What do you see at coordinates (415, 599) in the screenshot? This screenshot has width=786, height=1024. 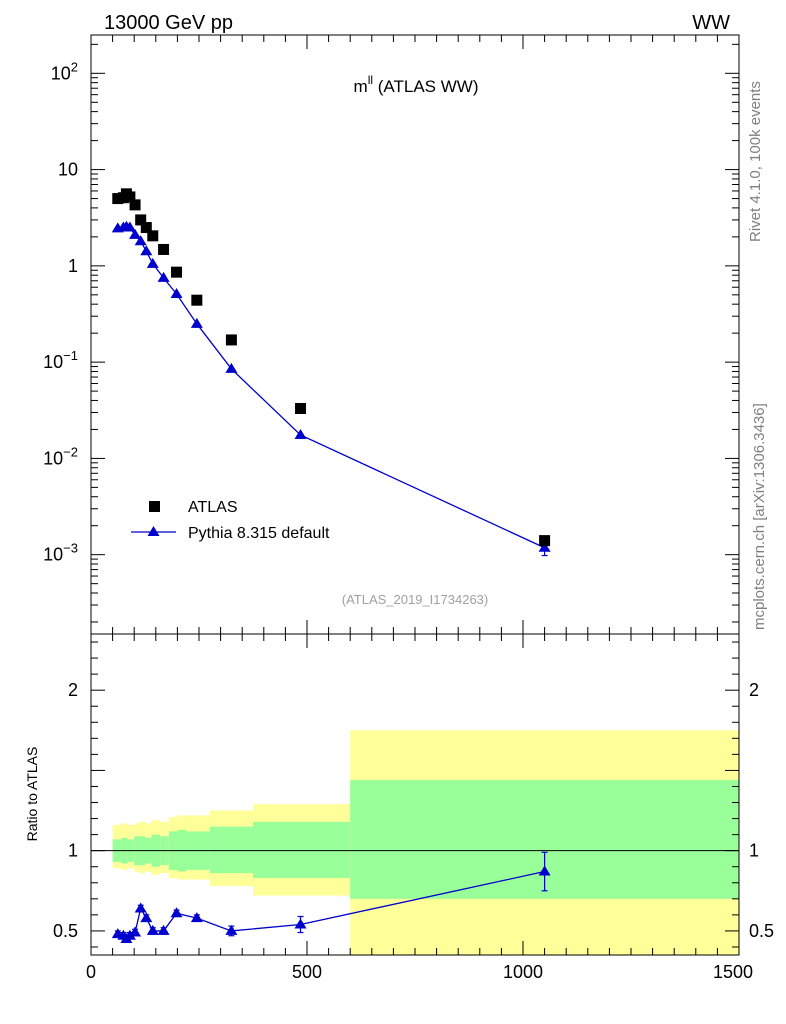 I see `analysis-id-label: (ATLAS_2019_I1734263)` at bounding box center [415, 599].